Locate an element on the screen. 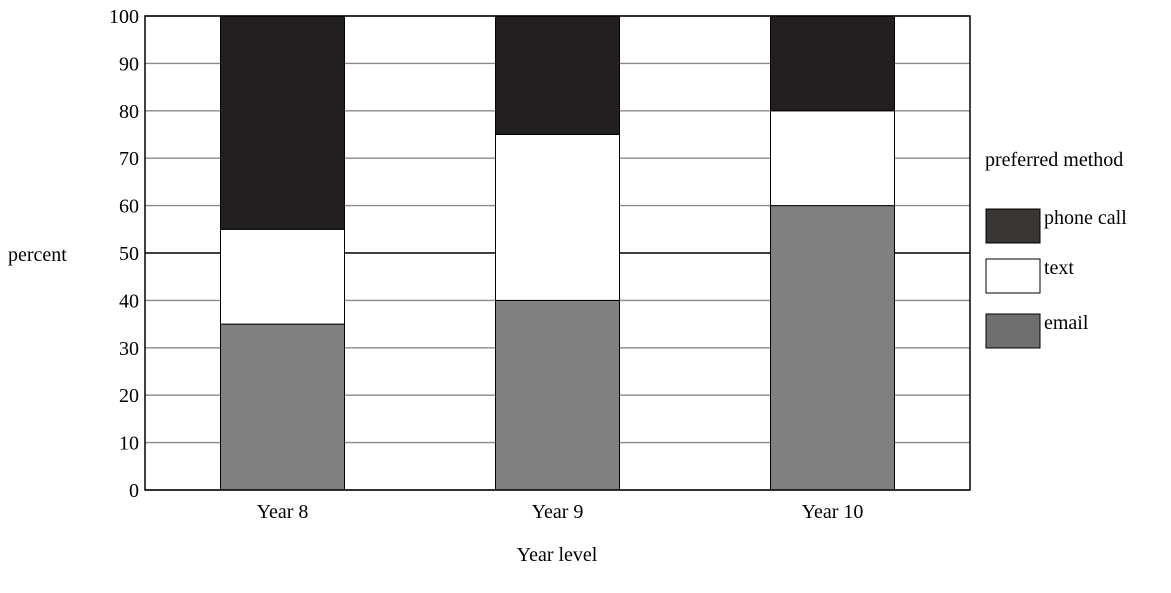 This screenshot has width=1171, height=593. legend-label-email: email is located at coordinates (1066, 323).